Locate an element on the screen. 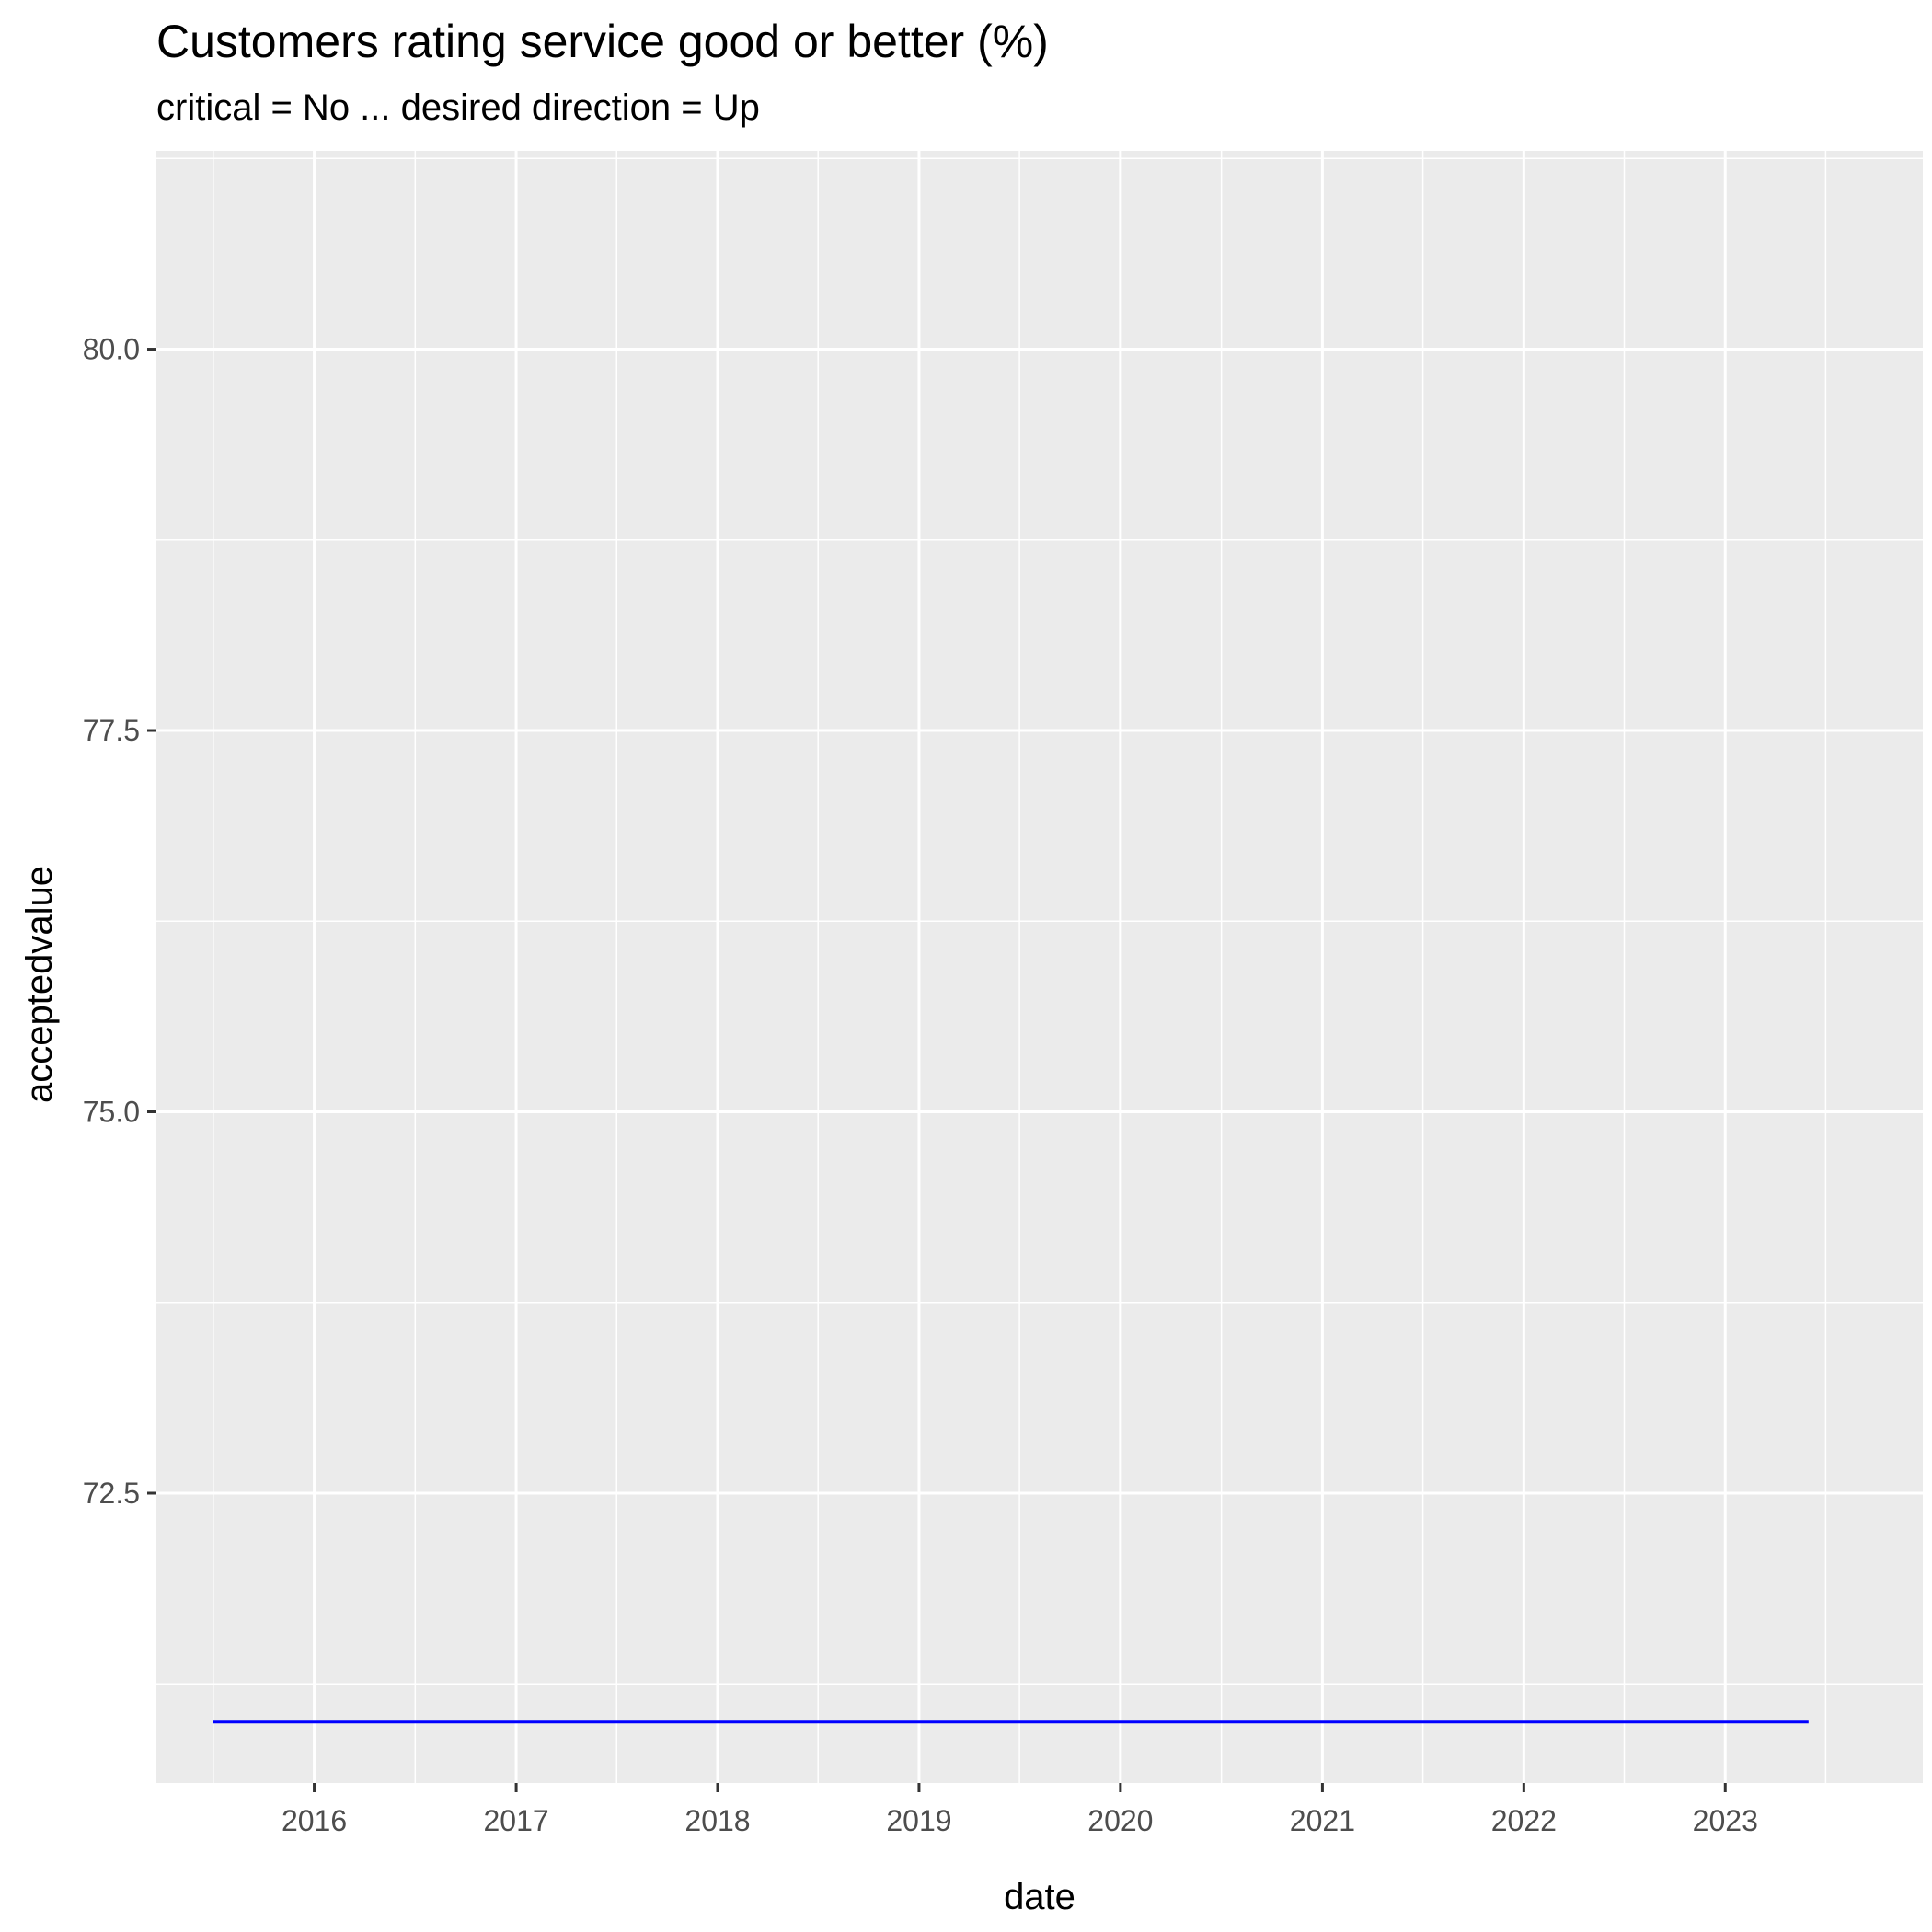 The height and width of the screenshot is (1932, 1932). x-tick-label: 2023 is located at coordinates (1725, 1820).